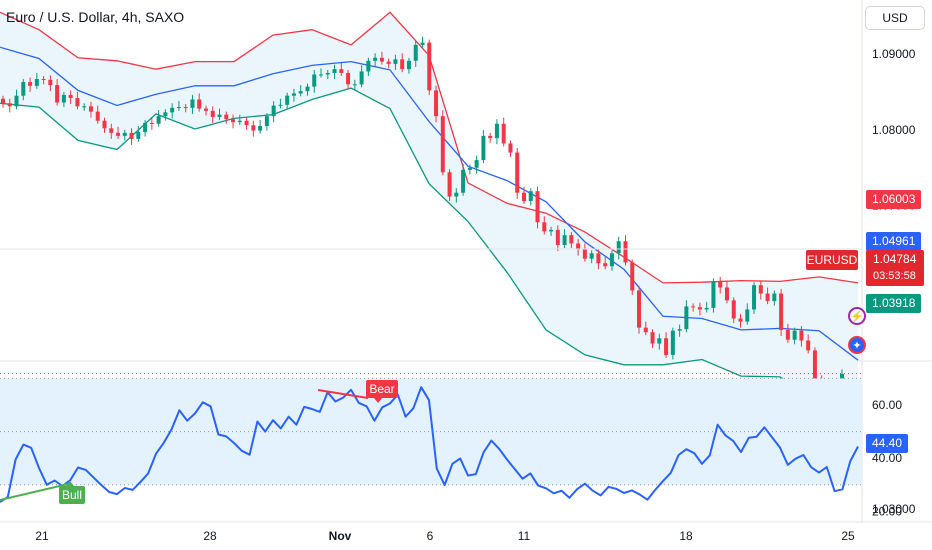 The width and height of the screenshot is (932, 550). Describe the element at coordinates (848, 536) in the screenshot. I see `time-axis-label: 25` at that location.